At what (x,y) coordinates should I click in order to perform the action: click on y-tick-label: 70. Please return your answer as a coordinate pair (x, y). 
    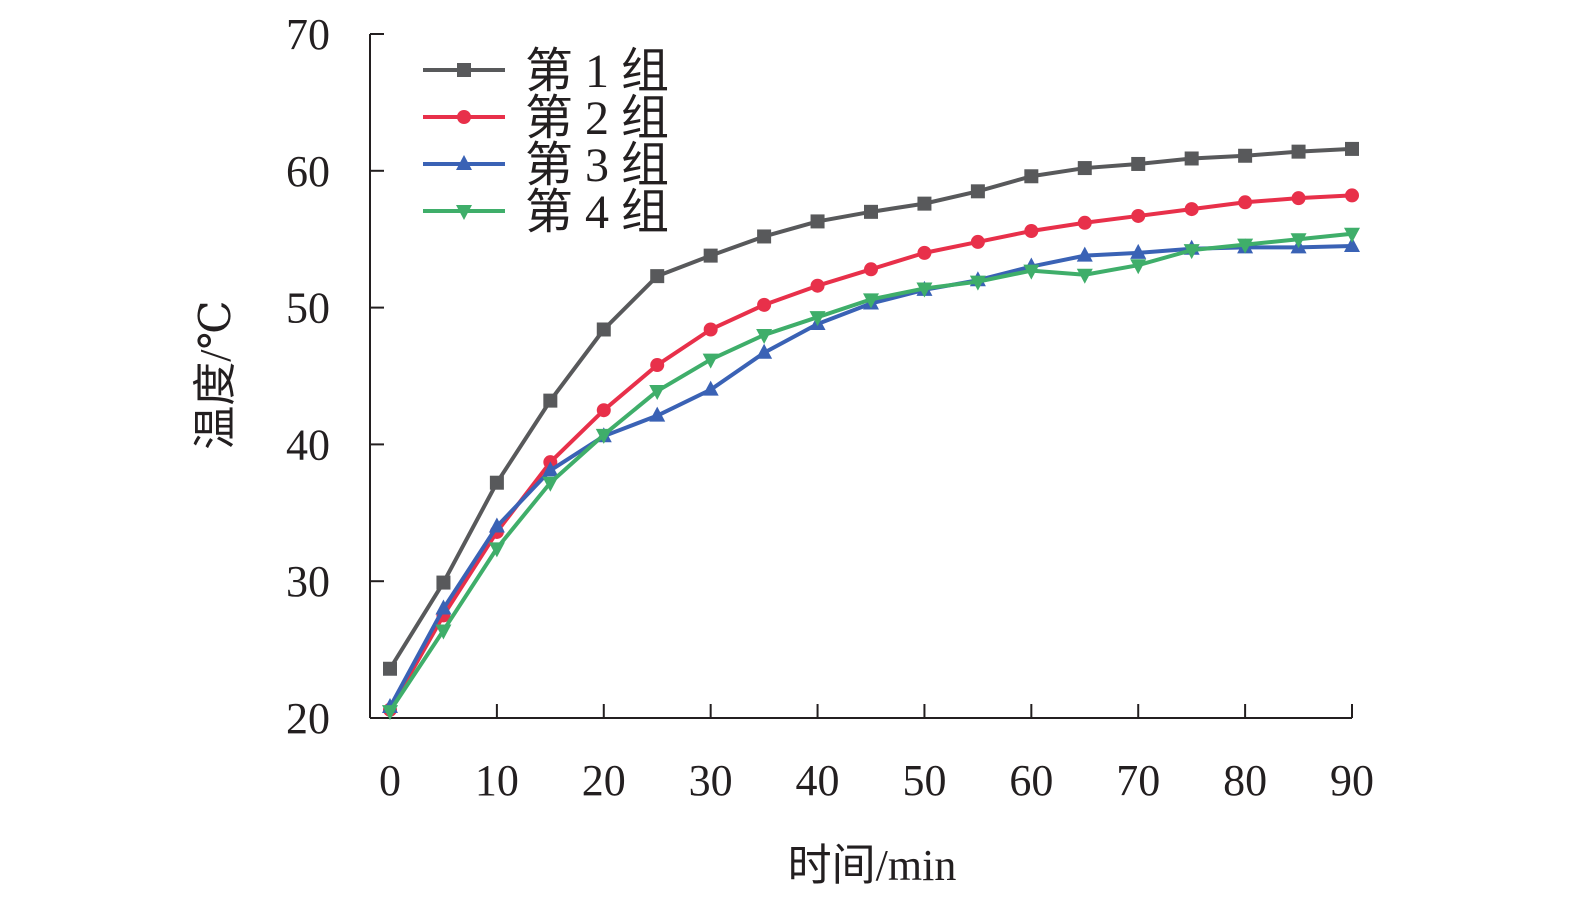
    Looking at the image, I should click on (308, 34).